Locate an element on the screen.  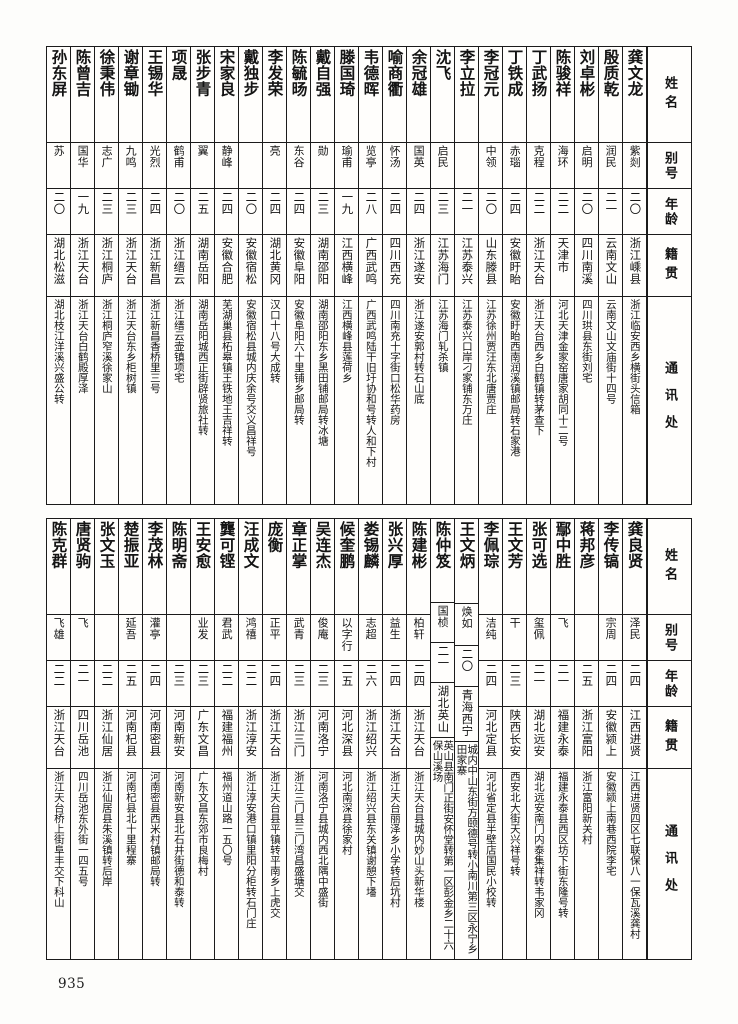
entry-origin: 安徽合肥 is located at coordinates (227, 261).